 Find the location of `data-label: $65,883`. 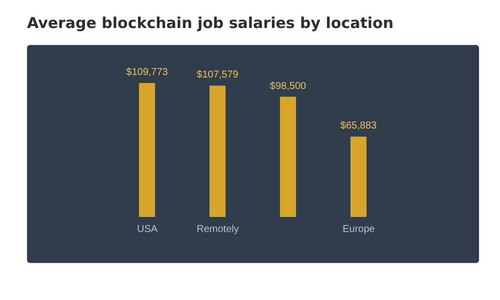

data-label: $65,883 is located at coordinates (359, 126).